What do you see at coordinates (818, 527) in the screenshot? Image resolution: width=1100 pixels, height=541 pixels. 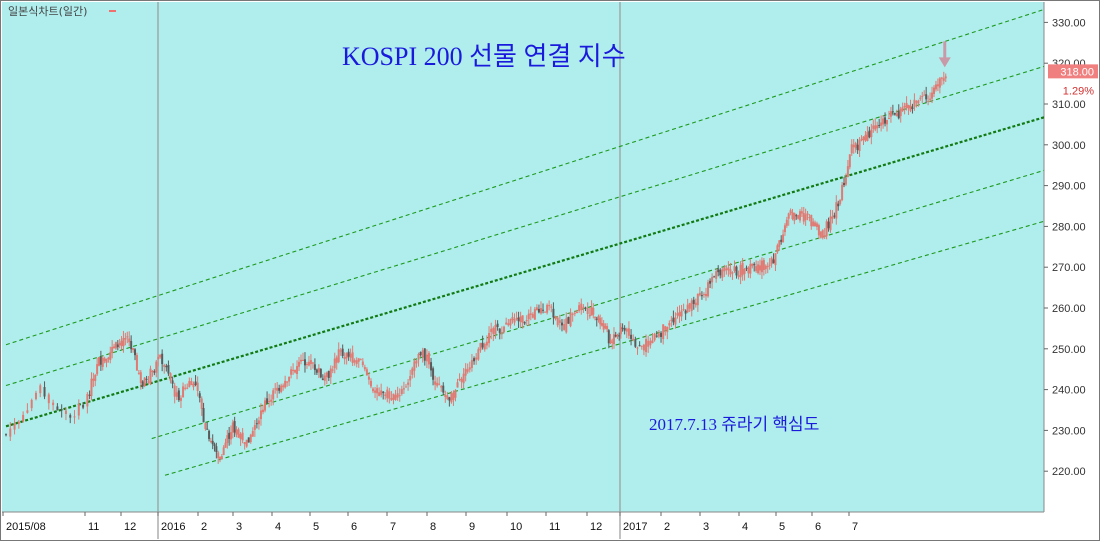 I see `x-tick-label: 6` at bounding box center [818, 527].